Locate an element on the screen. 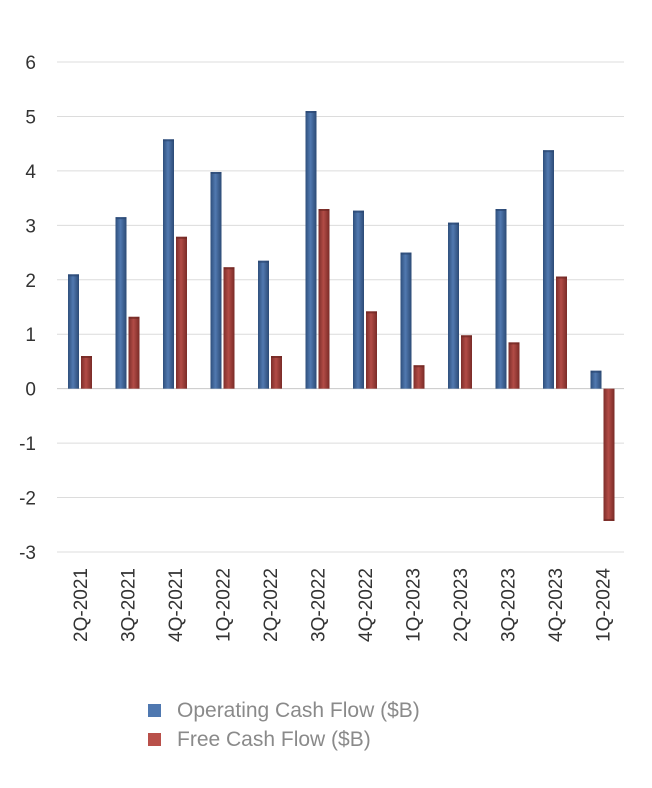  x-category-label: 3Q-2021 is located at coordinates (129, 605).